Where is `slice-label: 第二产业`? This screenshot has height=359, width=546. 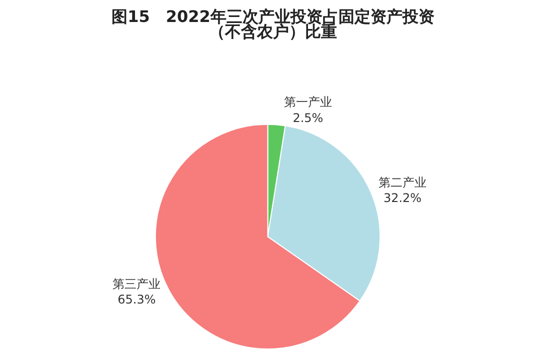 slice-label: 第二产业 is located at coordinates (402, 183).